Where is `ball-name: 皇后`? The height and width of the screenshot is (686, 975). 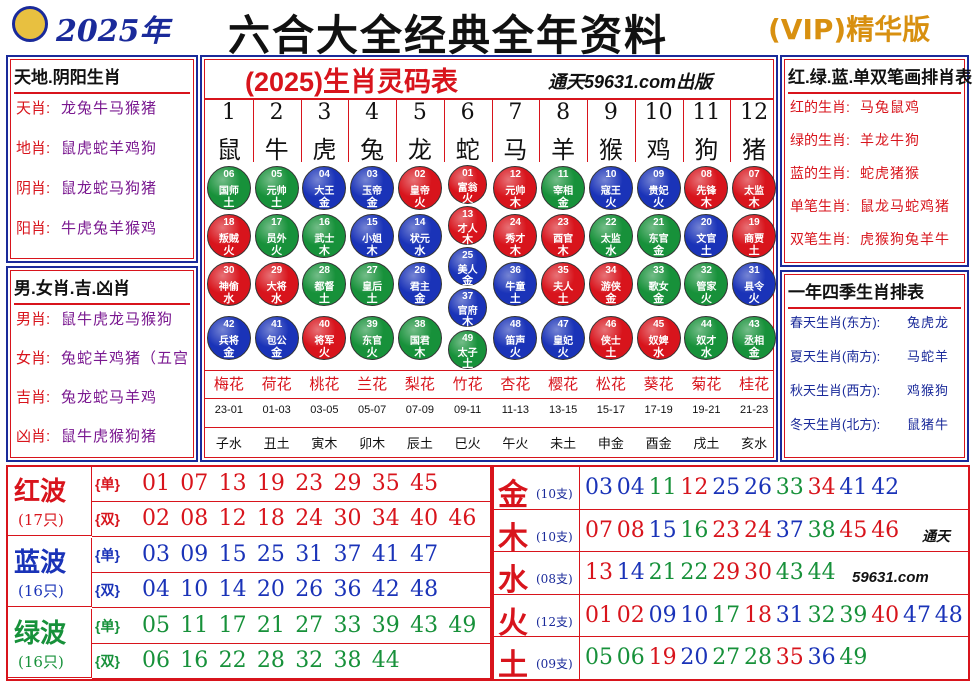 ball-name: 皇后 is located at coordinates (372, 287).